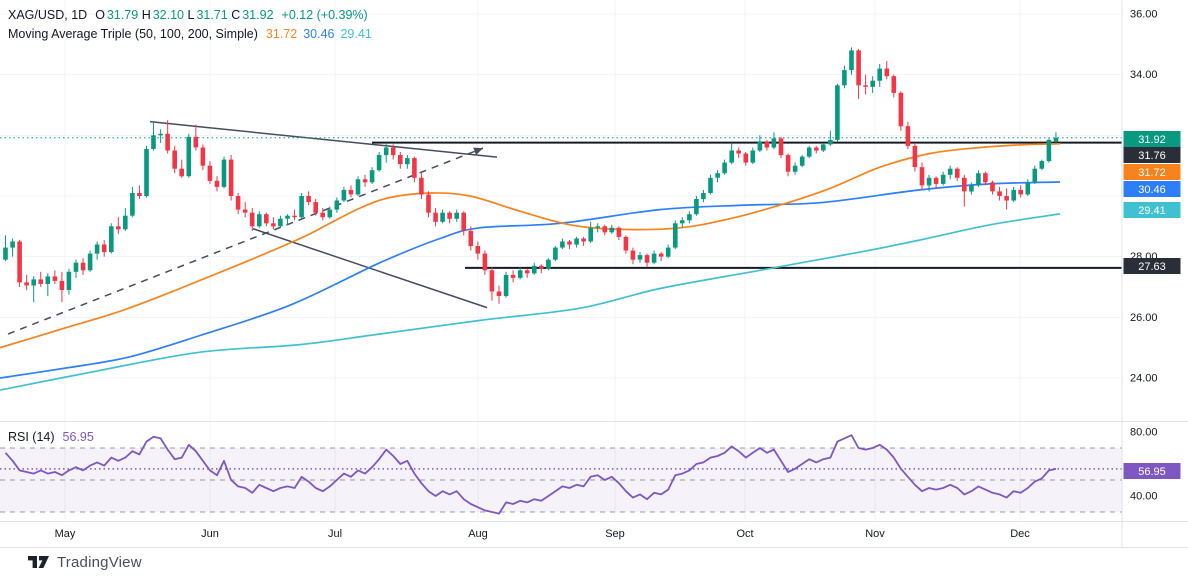 Image resolution: width=1188 pixels, height=586 pixels. I want to click on rsi-indicator-label: RSI (14), so click(31, 437).